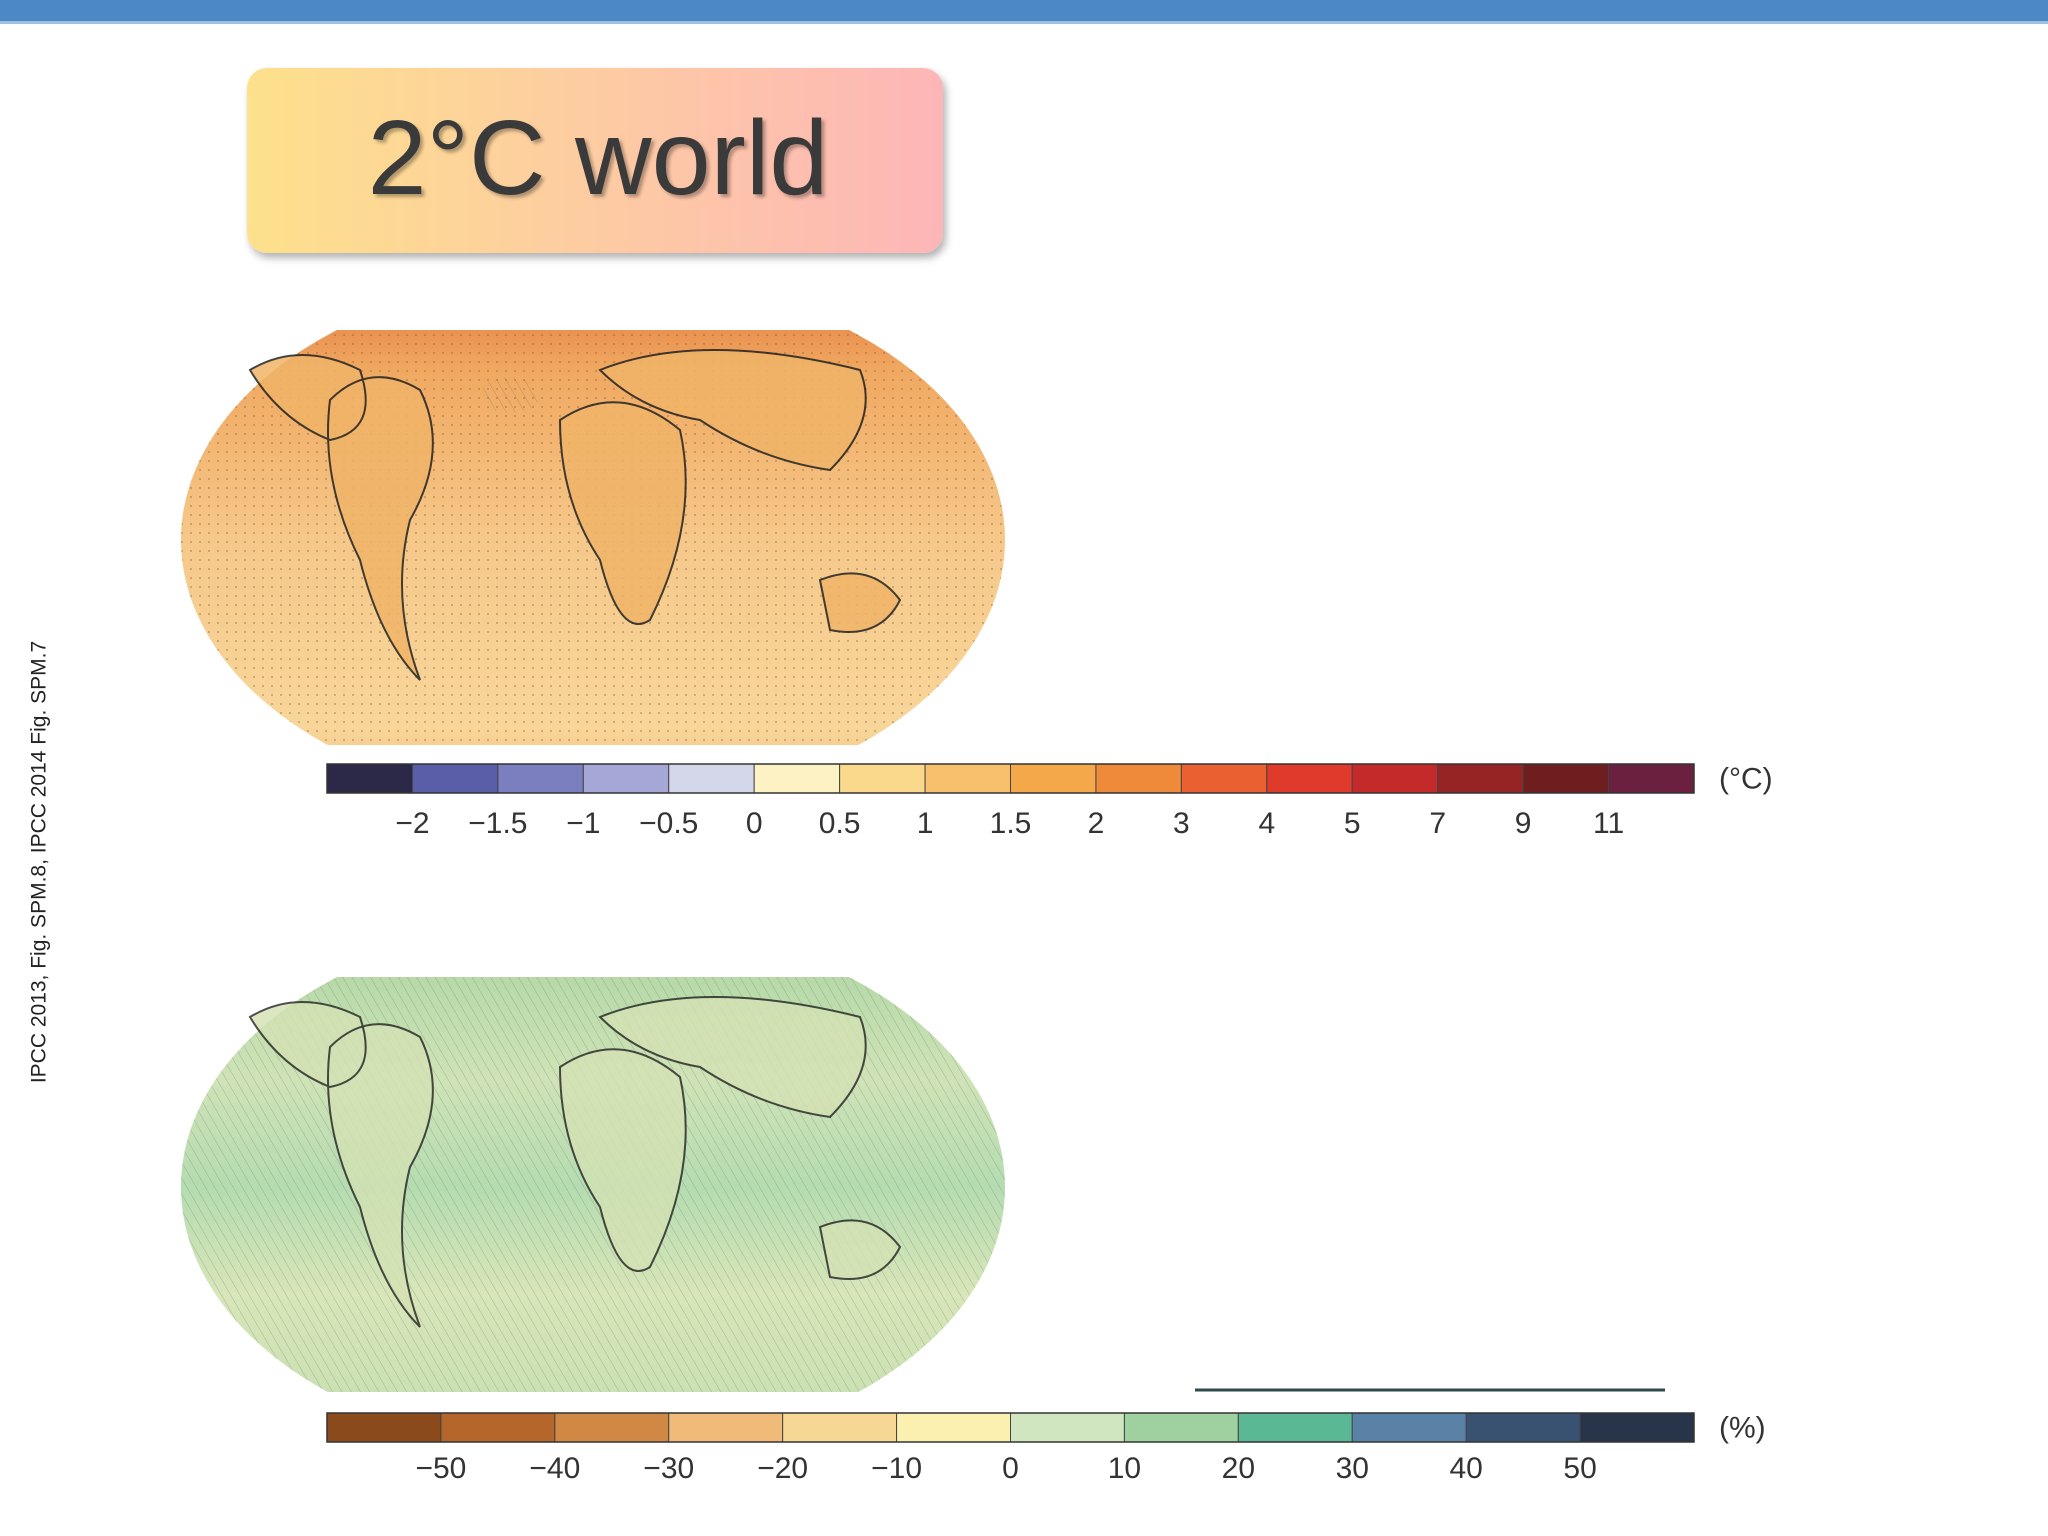 This screenshot has height=1536, width=2048. I want to click on colorbar-tick-label: −1.5, so click(497, 823).